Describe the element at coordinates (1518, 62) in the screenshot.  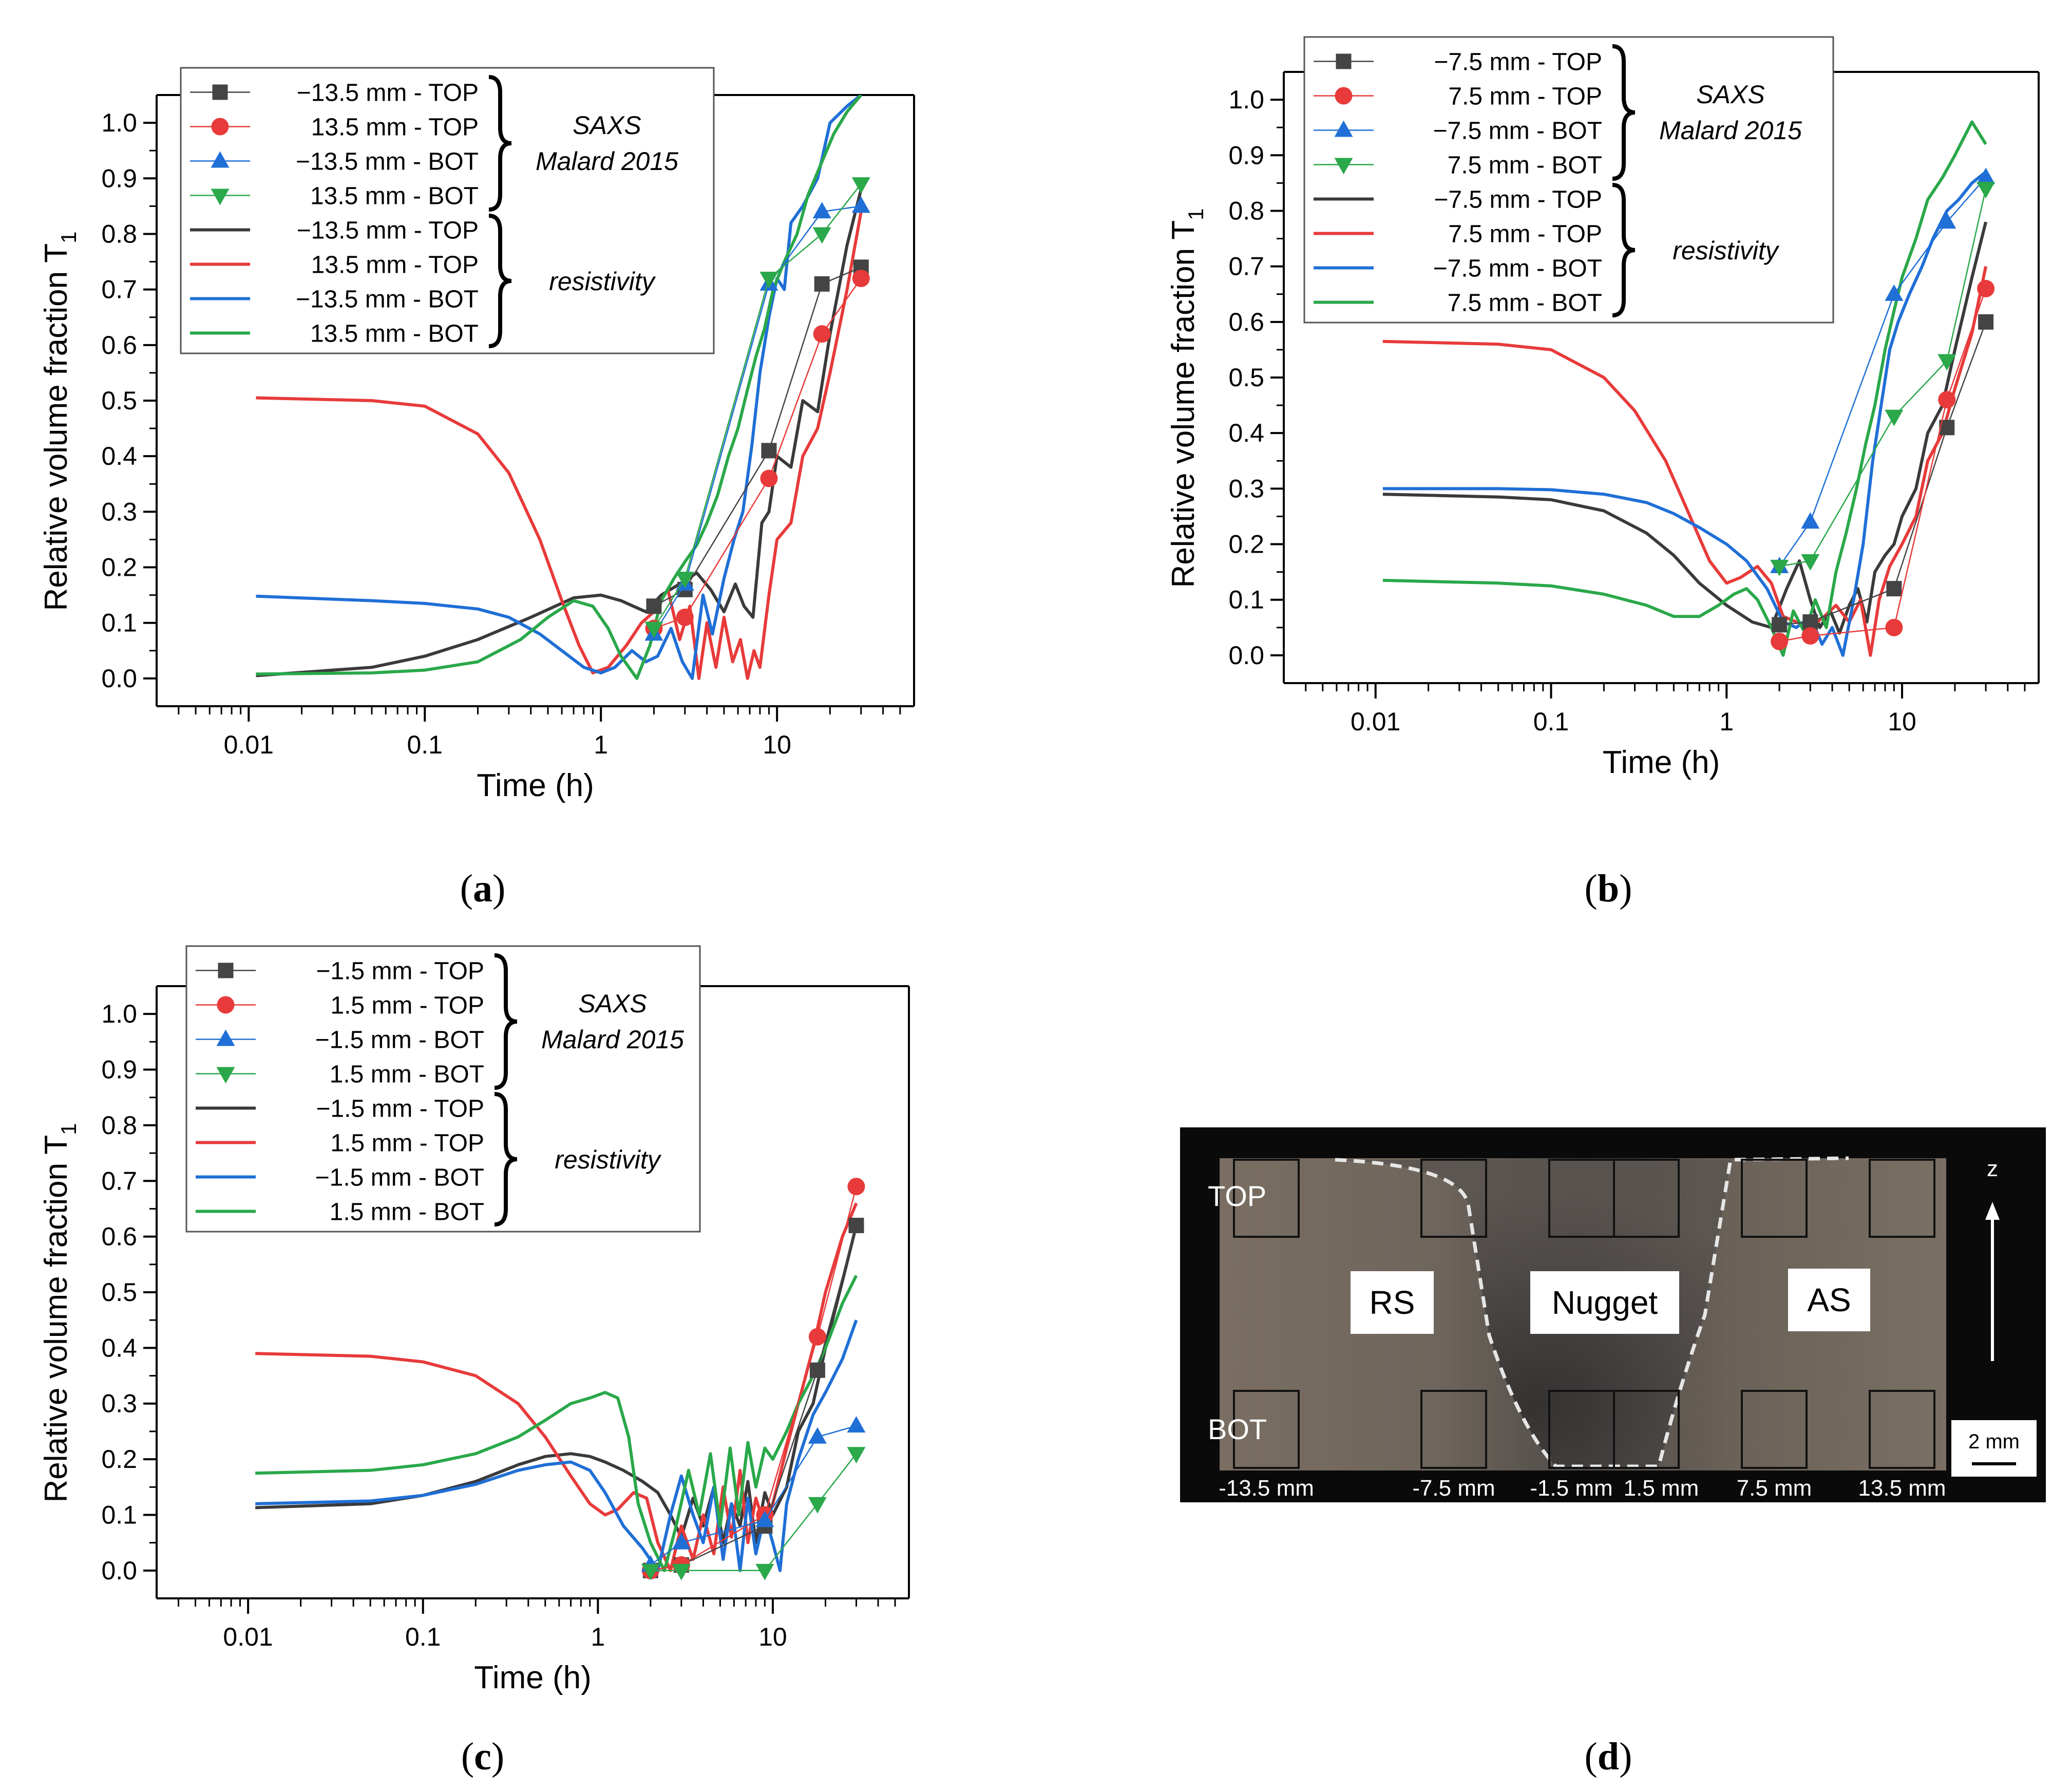
I see `legend-label: −7.5 mm - TOP` at that location.